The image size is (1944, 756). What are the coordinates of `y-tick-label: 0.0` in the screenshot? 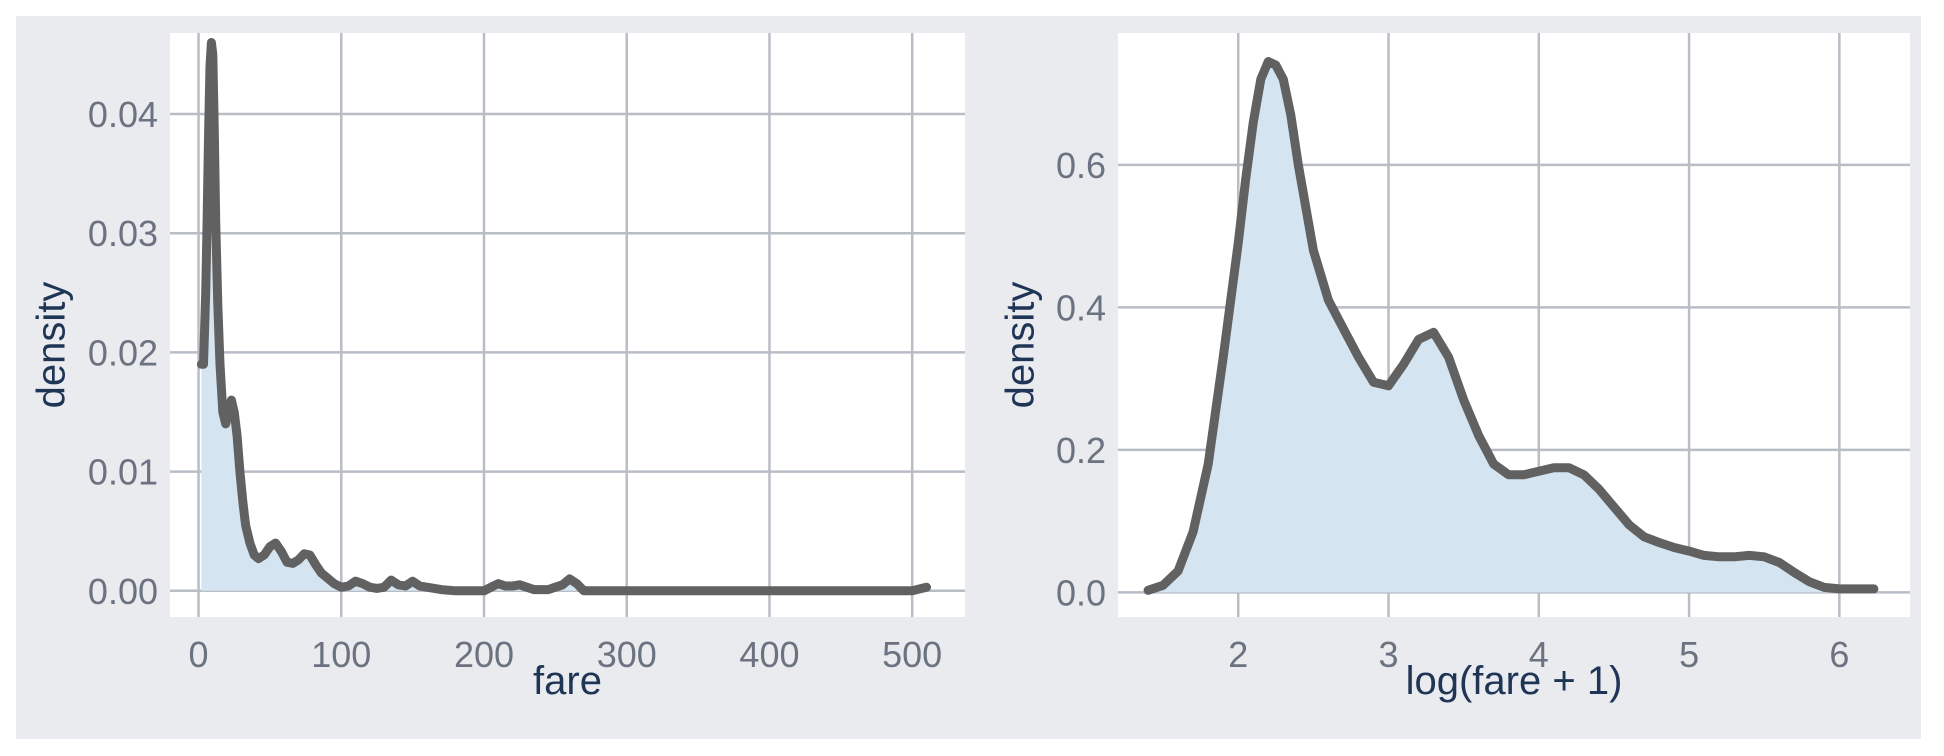 It's located at (1081, 592).